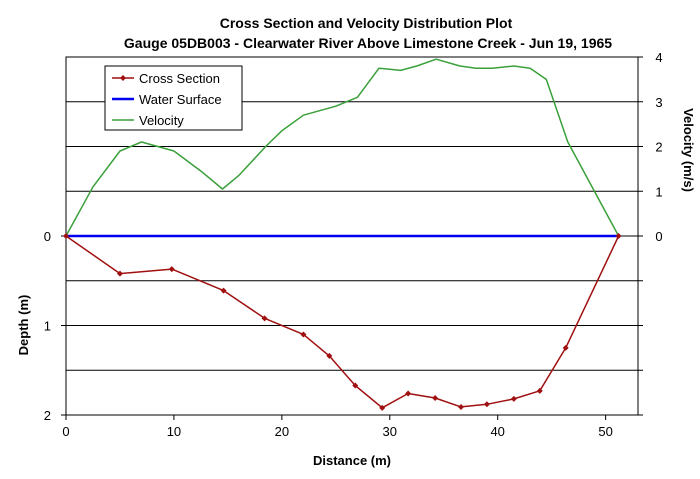 The width and height of the screenshot is (700, 479). Describe the element at coordinates (47, 236) in the screenshot. I see `depth-tick-label: 0` at that location.